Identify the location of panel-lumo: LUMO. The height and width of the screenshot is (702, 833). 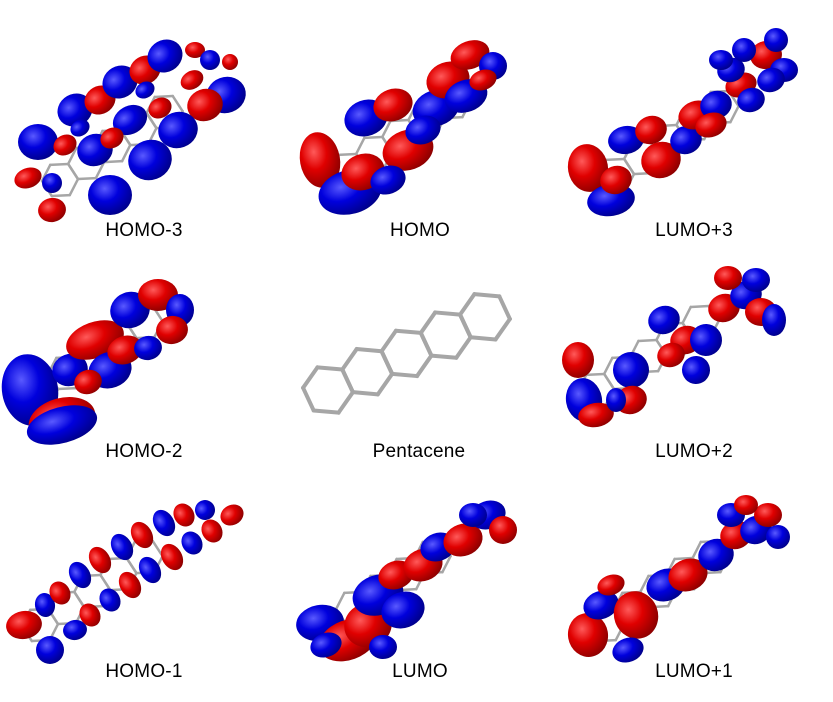
(417, 588).